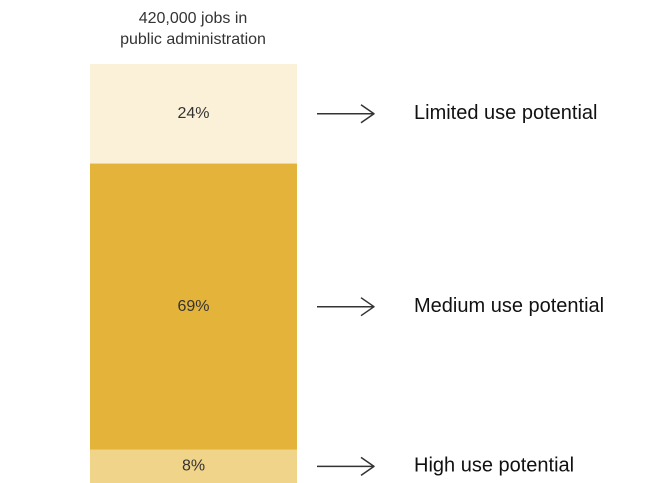 The height and width of the screenshot is (483, 666). I want to click on segment-value-label-high-use-potential: 8%, so click(193, 466).